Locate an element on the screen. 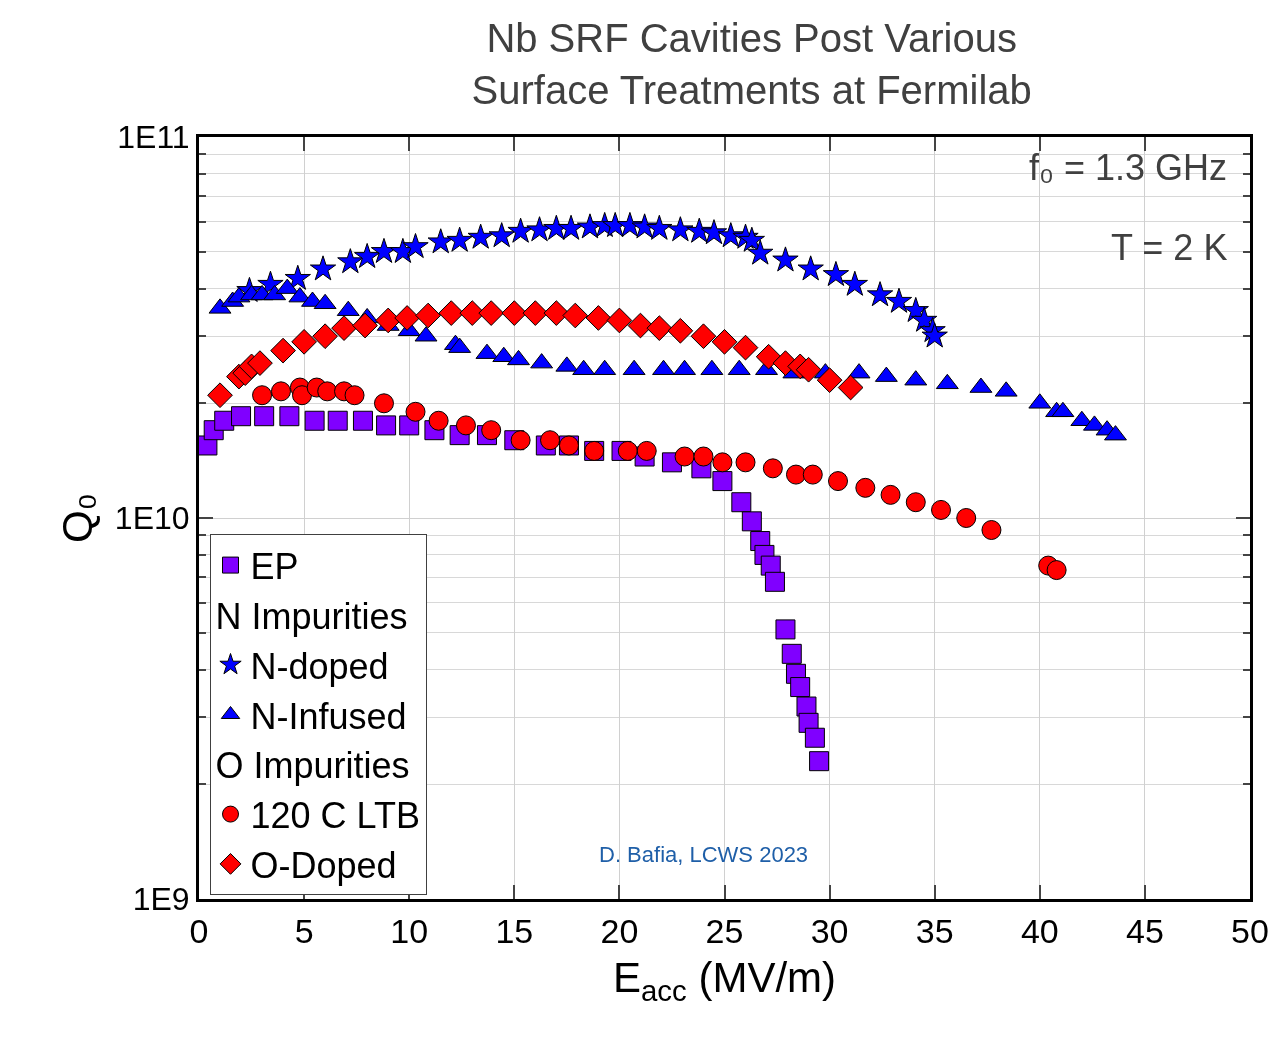 Image resolution: width=1274 pixels, height=1040 pixels. x-tick-label: 15 is located at coordinates (514, 930).